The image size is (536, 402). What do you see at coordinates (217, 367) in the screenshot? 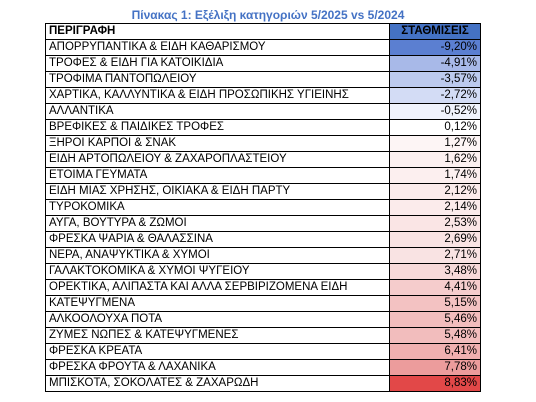
I see `row-label: ΦΡΕΣΚΑ ΦΡΟΥΤΑ & ΛΑΧΑΝΙΚΑ` at bounding box center [217, 367].